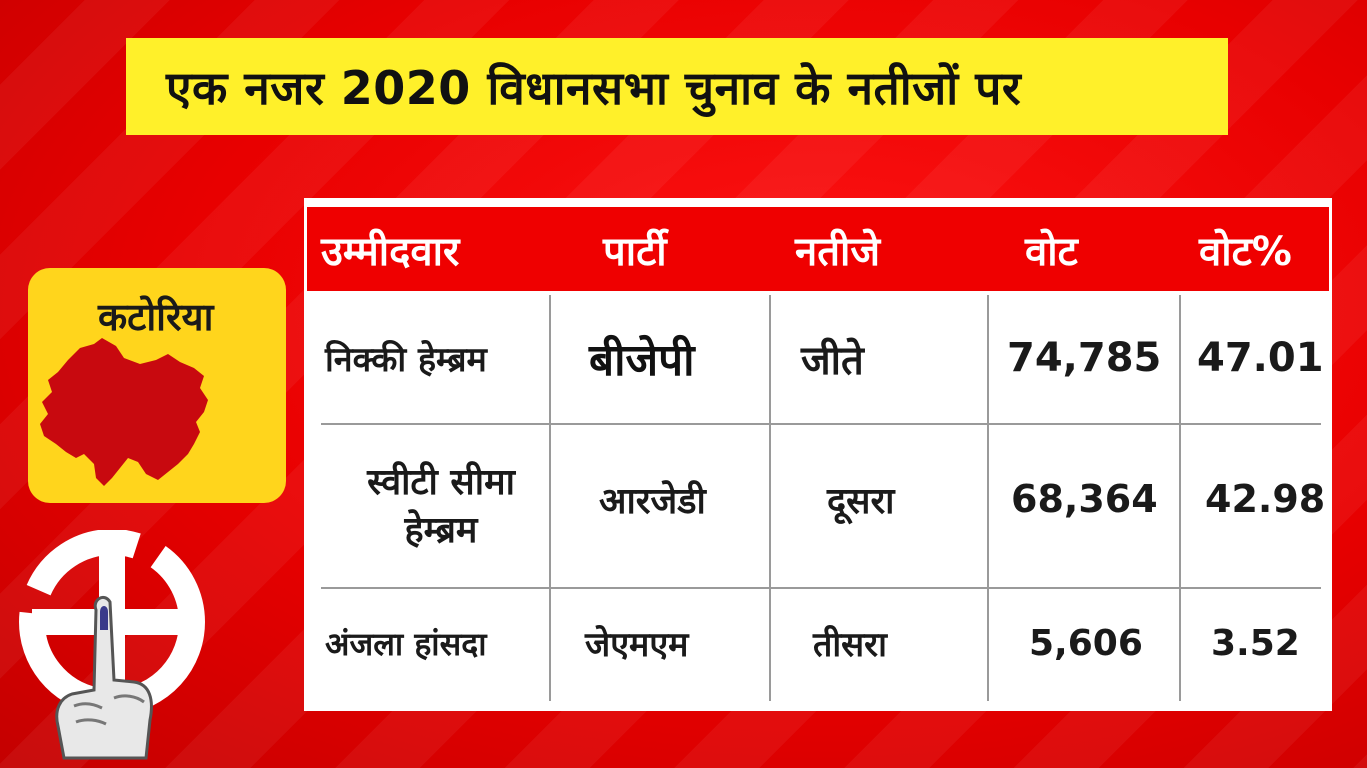 This screenshot has width=1367, height=768. Describe the element at coordinates (406, 360) in the screenshot. I see `candidate-name: निक्की हेम्ब्रम` at that location.